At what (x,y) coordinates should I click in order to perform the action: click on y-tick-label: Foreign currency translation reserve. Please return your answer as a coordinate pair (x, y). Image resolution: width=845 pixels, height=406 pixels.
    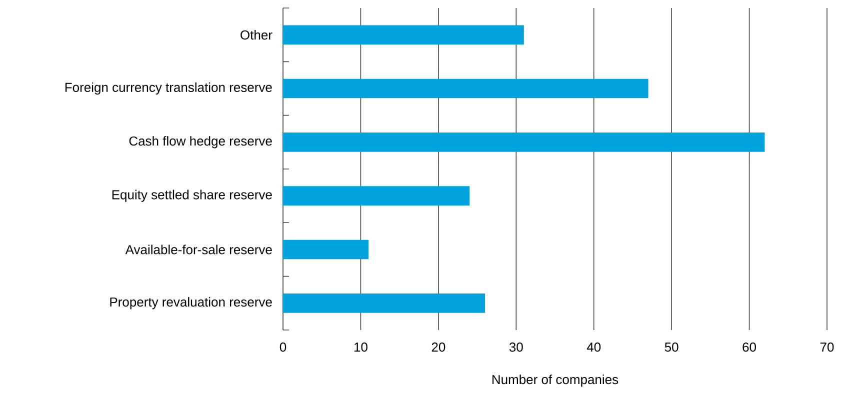
    Looking at the image, I should click on (168, 88).